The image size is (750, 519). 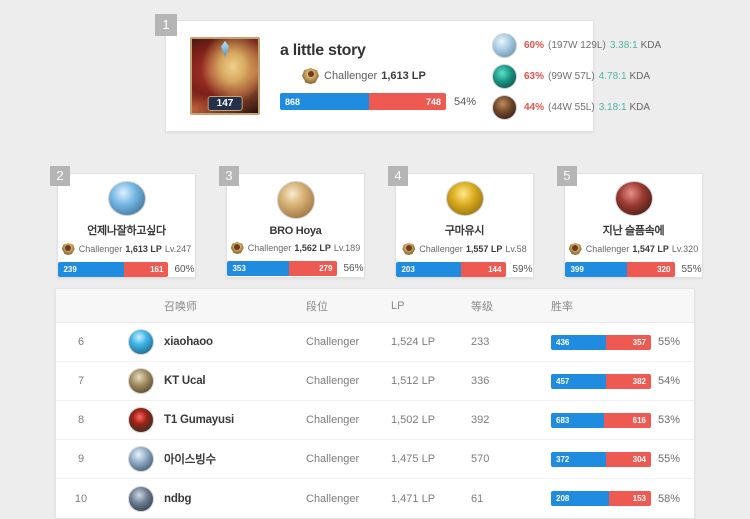 I want to click on rank-card-summoner-name: BRO Hoya, so click(x=295, y=231).